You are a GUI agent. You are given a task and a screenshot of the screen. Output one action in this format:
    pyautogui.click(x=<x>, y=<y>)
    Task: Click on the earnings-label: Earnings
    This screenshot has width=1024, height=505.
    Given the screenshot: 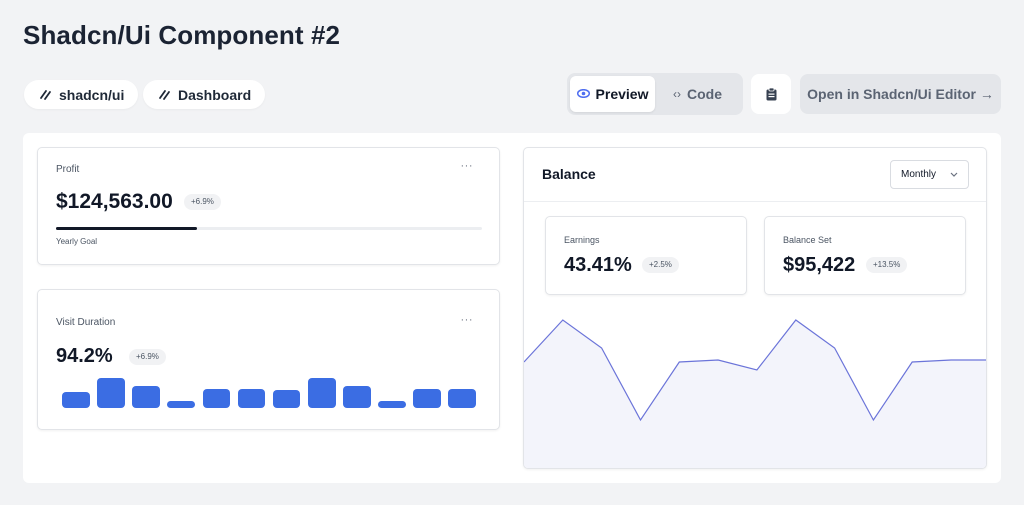 What is the action you would take?
    pyautogui.click(x=582, y=240)
    